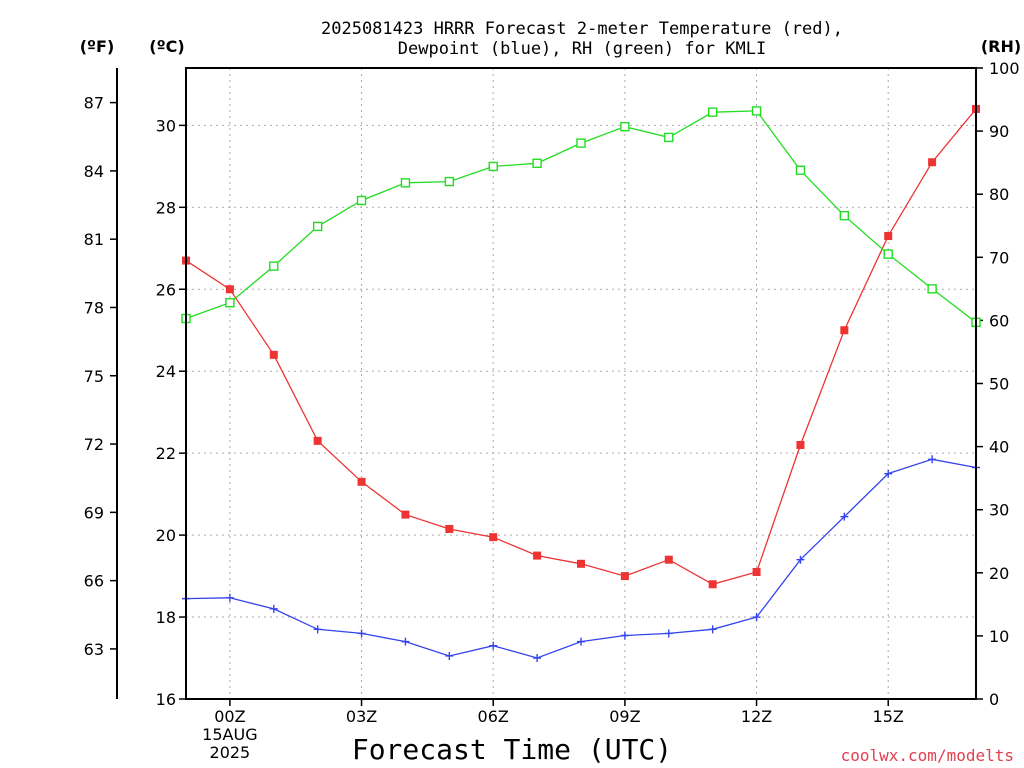 The width and height of the screenshot is (1024, 768). I want to click on celsius-tick-label: 20, so click(166, 535).